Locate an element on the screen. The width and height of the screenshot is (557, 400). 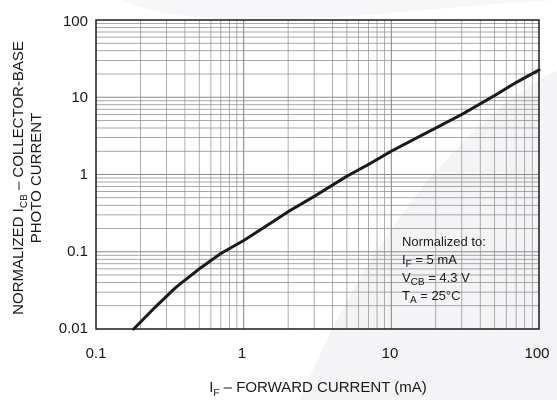
y-tick-label-10: 10 is located at coordinates (79, 97).